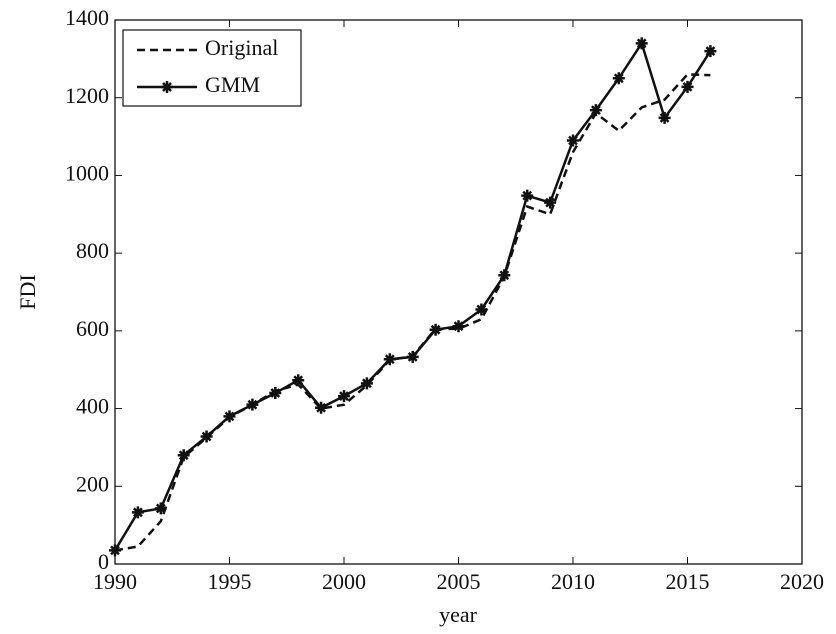 This screenshot has height=634, width=836. Describe the element at coordinates (87, 17) in the screenshot. I see `y-tick-label: 1400` at that location.